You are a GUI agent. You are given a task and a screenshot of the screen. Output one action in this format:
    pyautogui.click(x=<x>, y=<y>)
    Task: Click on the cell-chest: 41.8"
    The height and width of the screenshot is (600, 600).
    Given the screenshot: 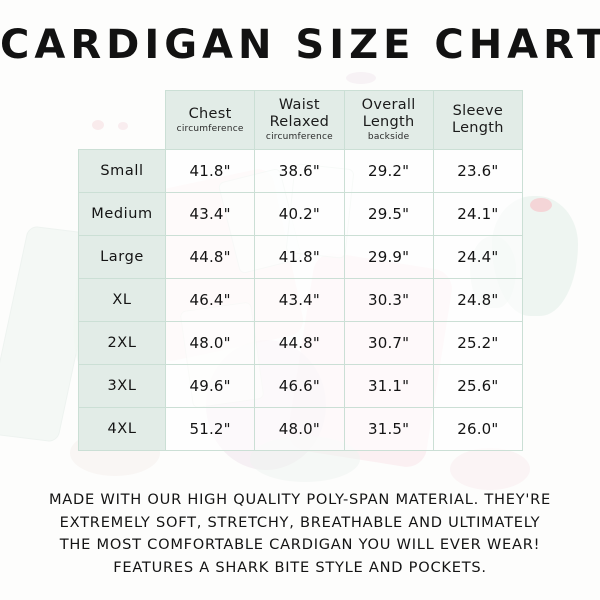 What is the action you would take?
    pyautogui.click(x=210, y=171)
    